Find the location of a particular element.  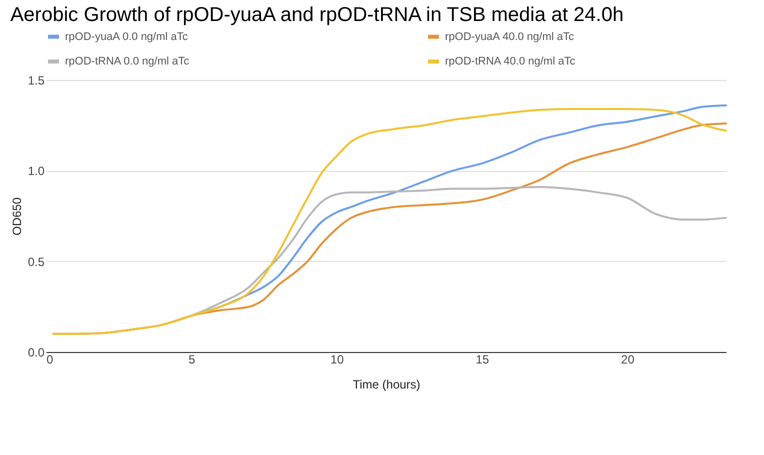

legend-label: rpOD-yuaA 40.0 ng/ml aTc is located at coordinates (510, 36).